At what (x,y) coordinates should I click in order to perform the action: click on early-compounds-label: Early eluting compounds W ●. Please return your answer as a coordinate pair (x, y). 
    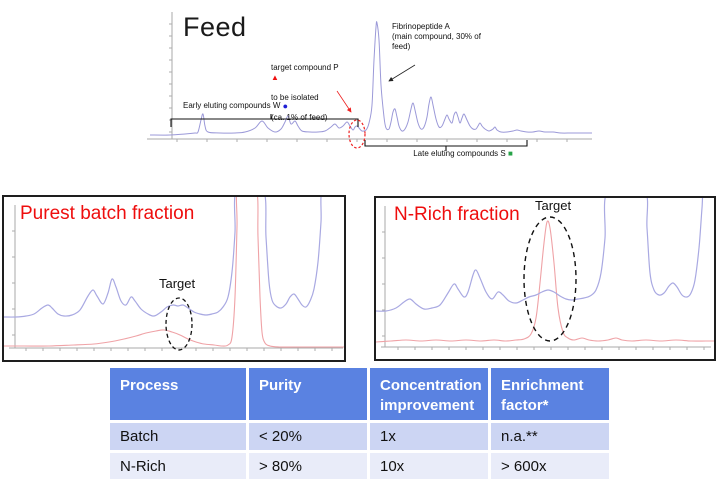
    Looking at the image, I should click on (235, 106).